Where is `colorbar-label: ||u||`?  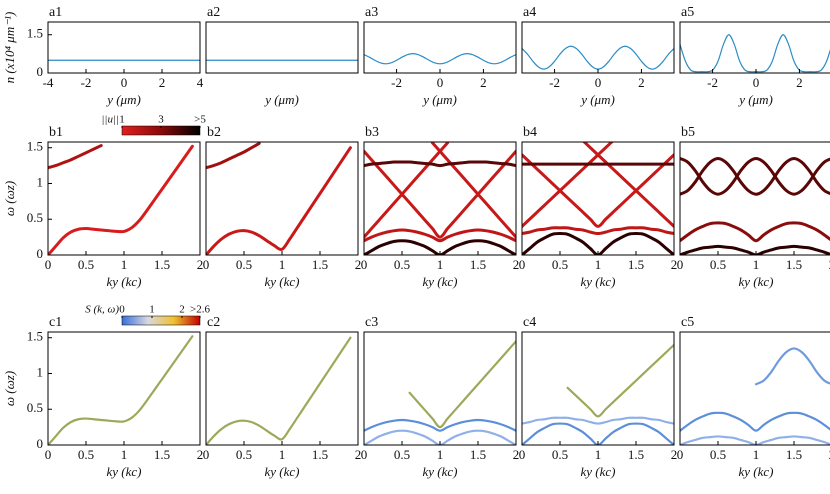
colorbar-label: ||u|| is located at coordinates (110, 120).